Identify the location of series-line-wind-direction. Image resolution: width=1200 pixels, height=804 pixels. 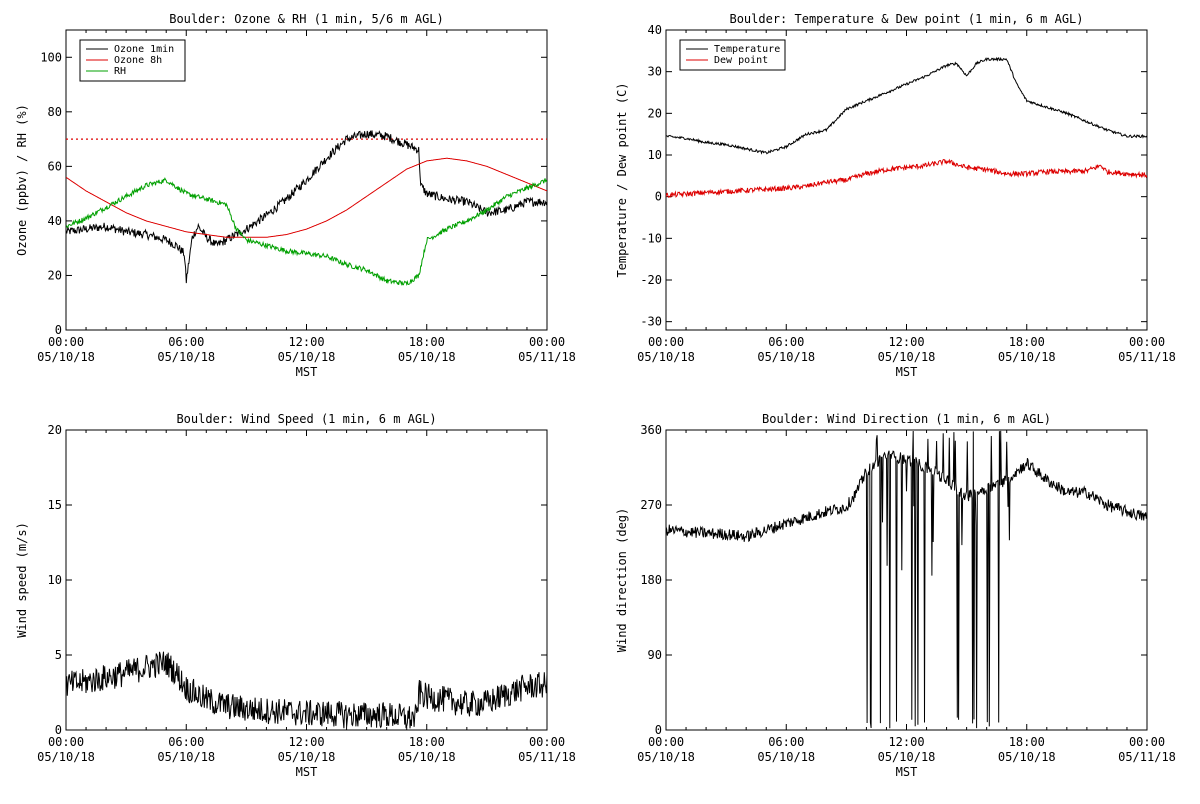
(906, 579).